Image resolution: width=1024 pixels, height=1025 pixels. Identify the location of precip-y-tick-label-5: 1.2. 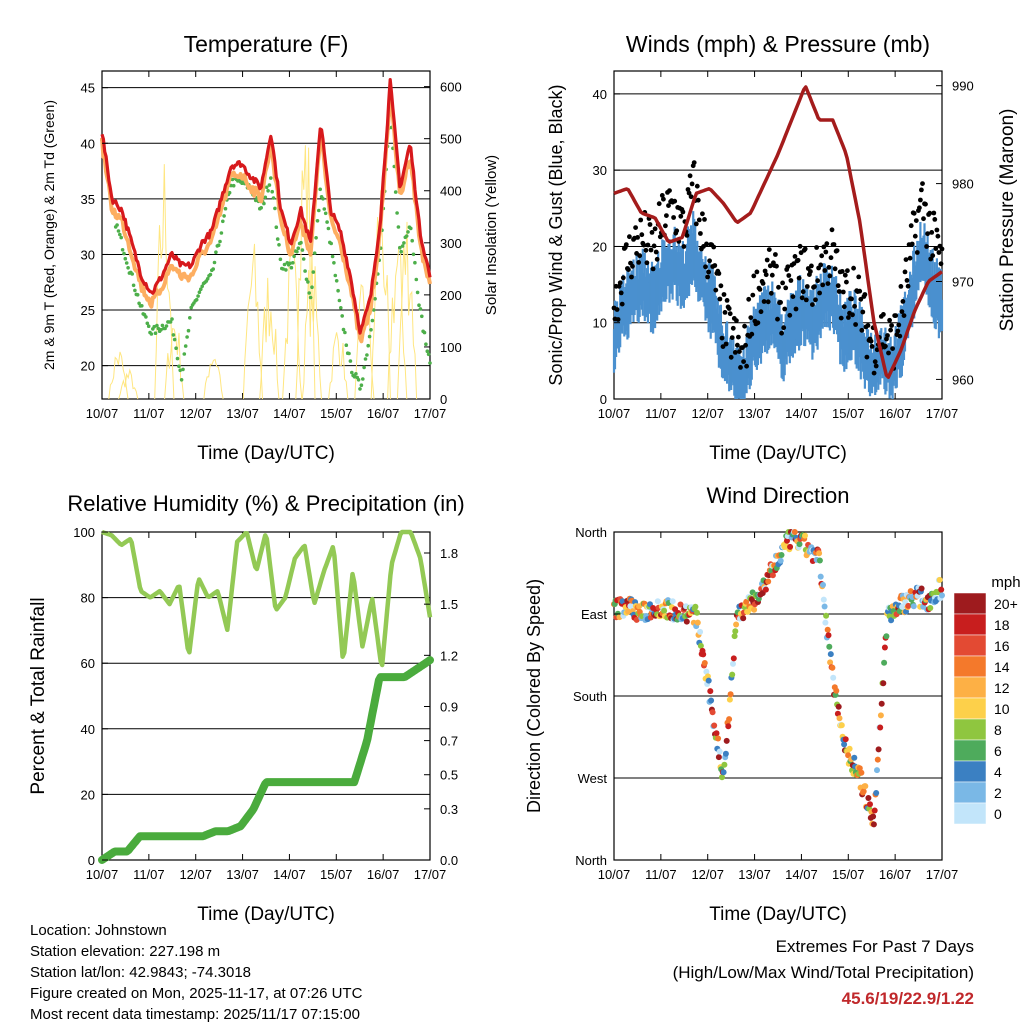
(449, 655).